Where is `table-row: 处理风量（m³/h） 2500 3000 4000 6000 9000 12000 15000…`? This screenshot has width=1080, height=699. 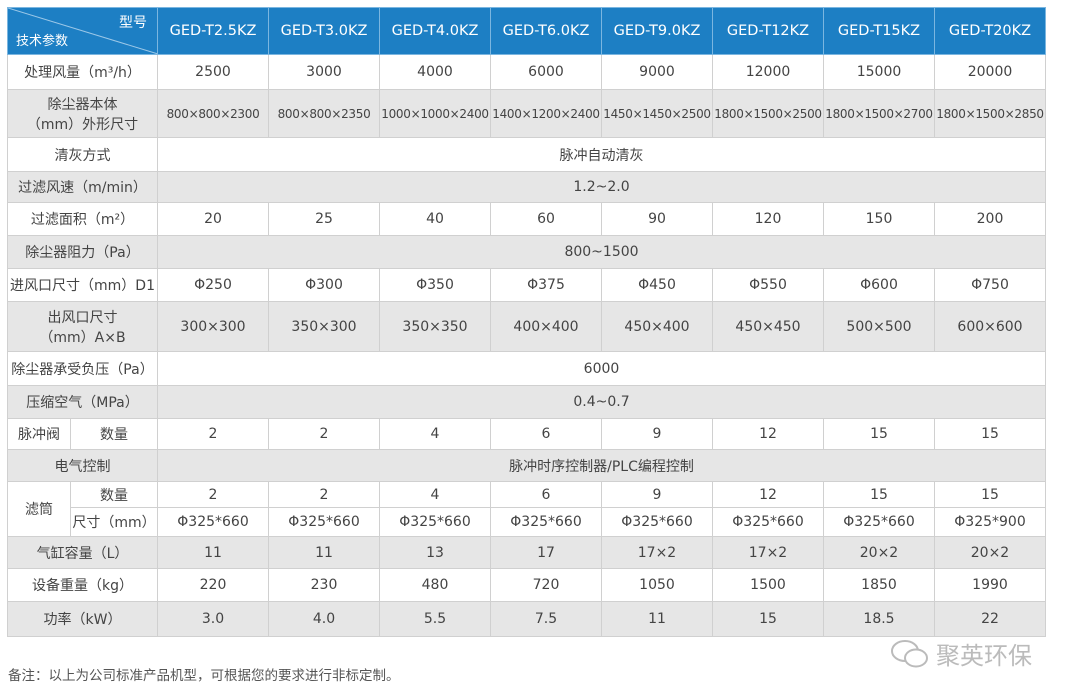 table-row: 处理风量（m³/h） 2500 3000 4000 6000 9000 12000 15000… is located at coordinates (526, 72).